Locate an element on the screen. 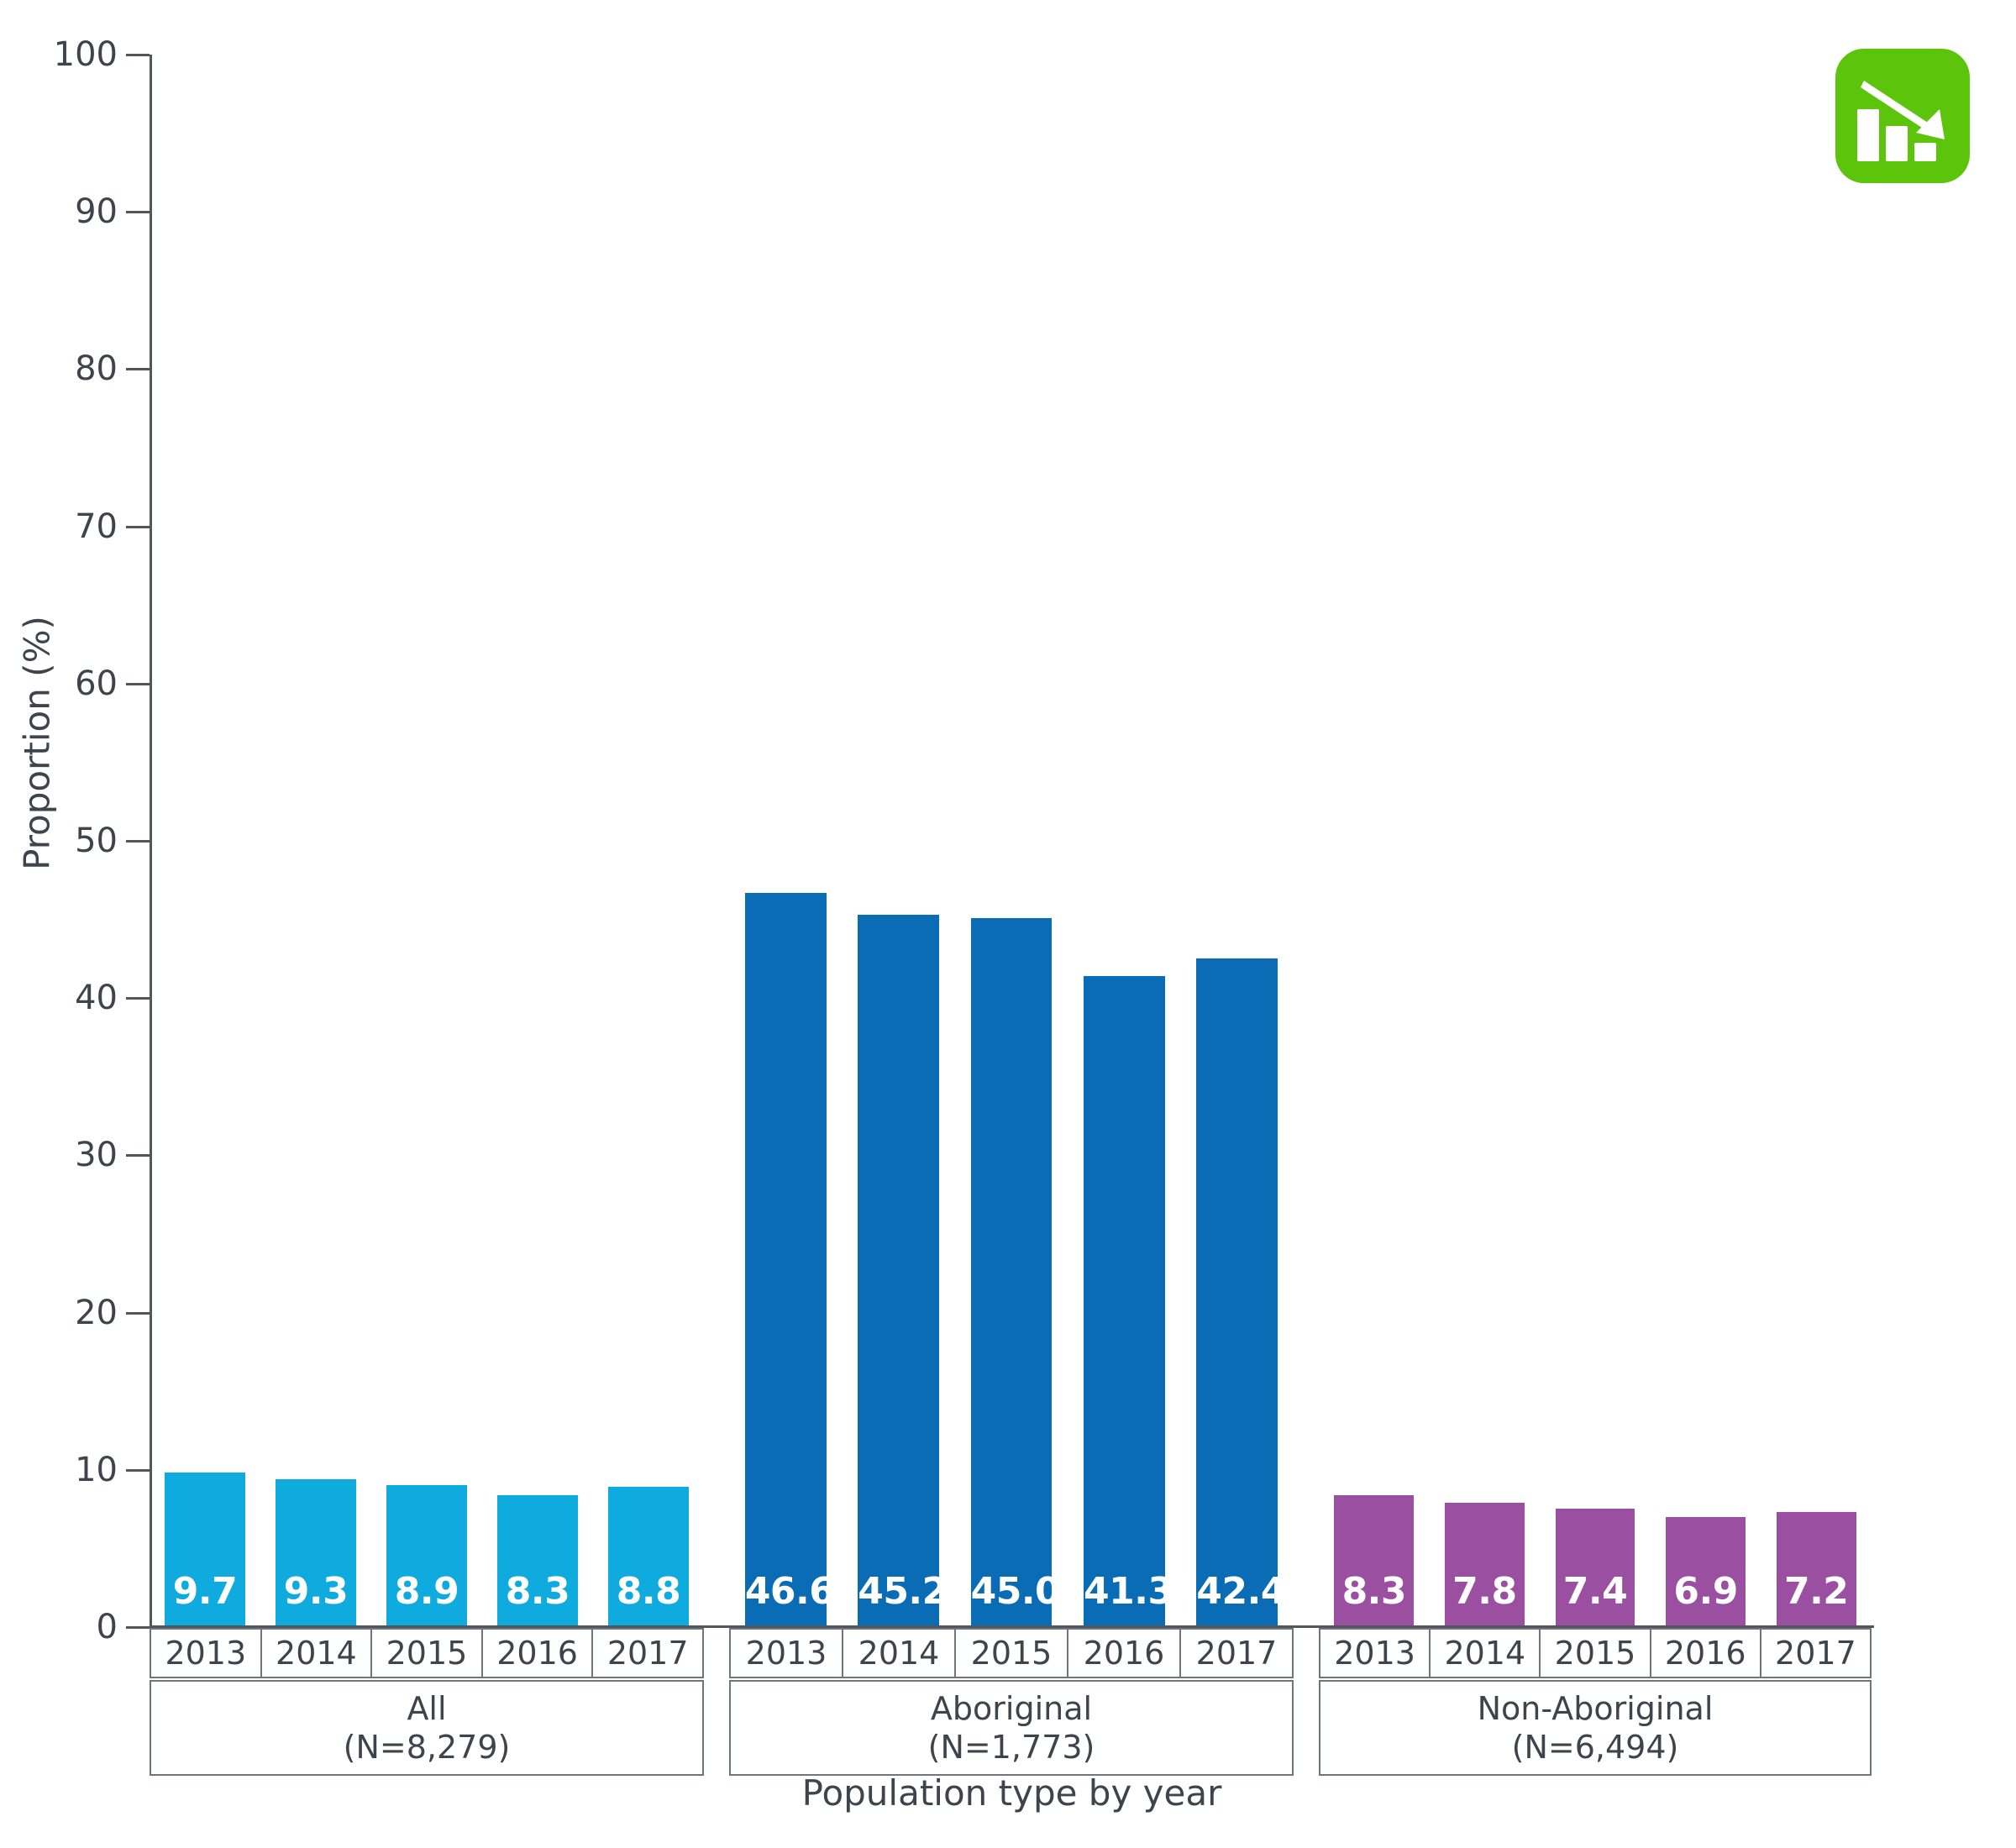  bar: 46.6 is located at coordinates (789, 1258).